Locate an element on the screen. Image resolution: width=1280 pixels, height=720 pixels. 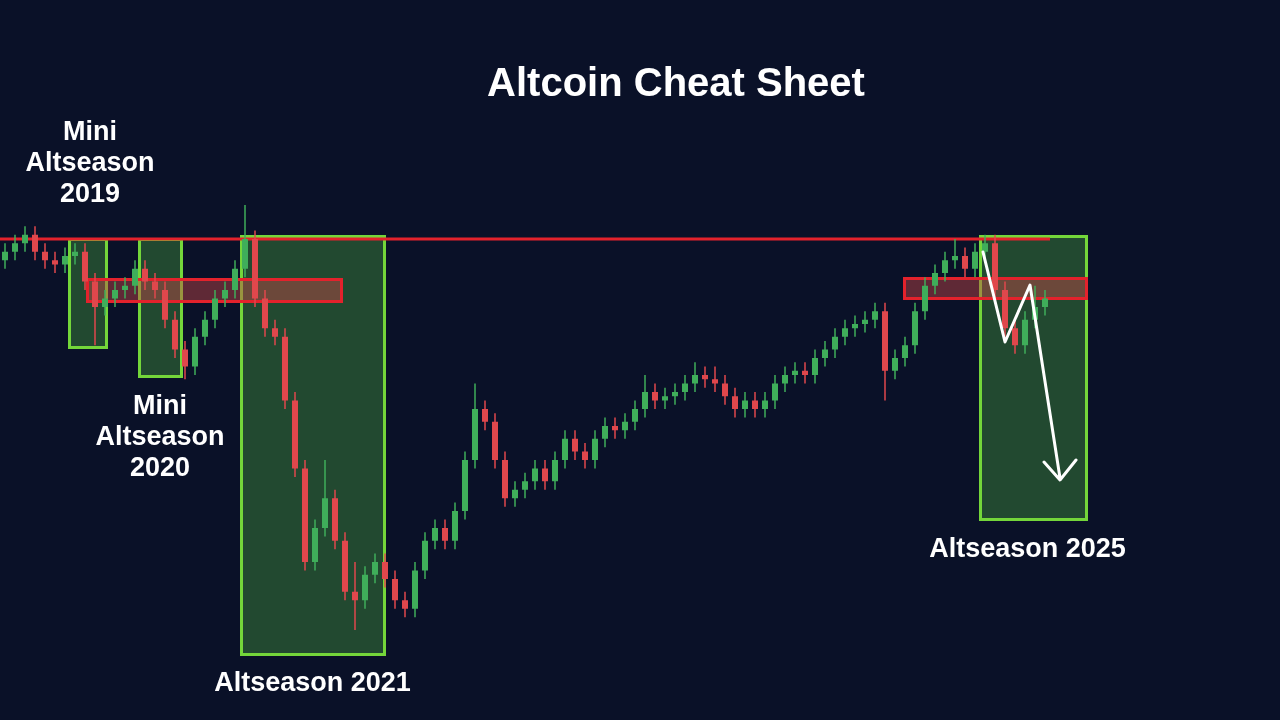
annotation: Mini Altseason 2019 is located at coordinates (90, 162).